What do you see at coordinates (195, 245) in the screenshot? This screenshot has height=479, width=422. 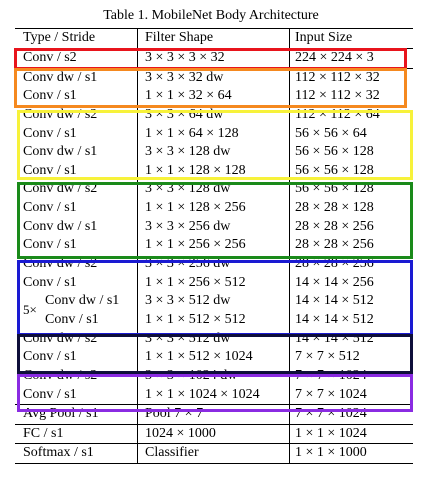 I see `cell-filter: 1 × 1 × 256 × 256` at bounding box center [195, 245].